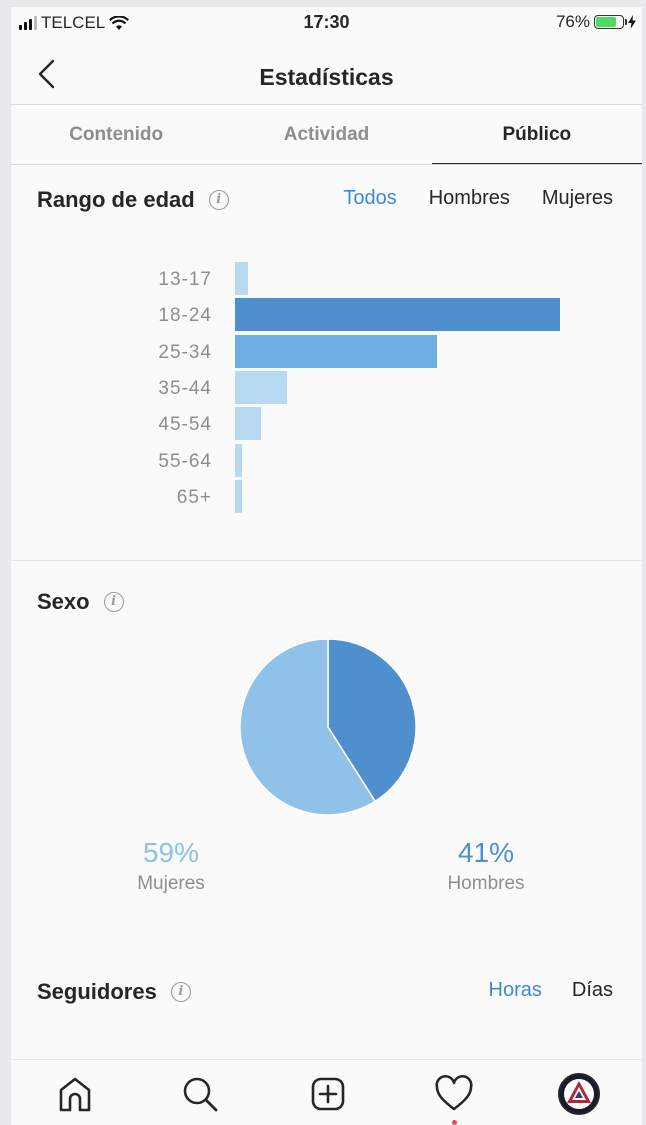 The width and height of the screenshot is (646, 1125). I want to click on male-stat: 41% Hombres, so click(486, 866).